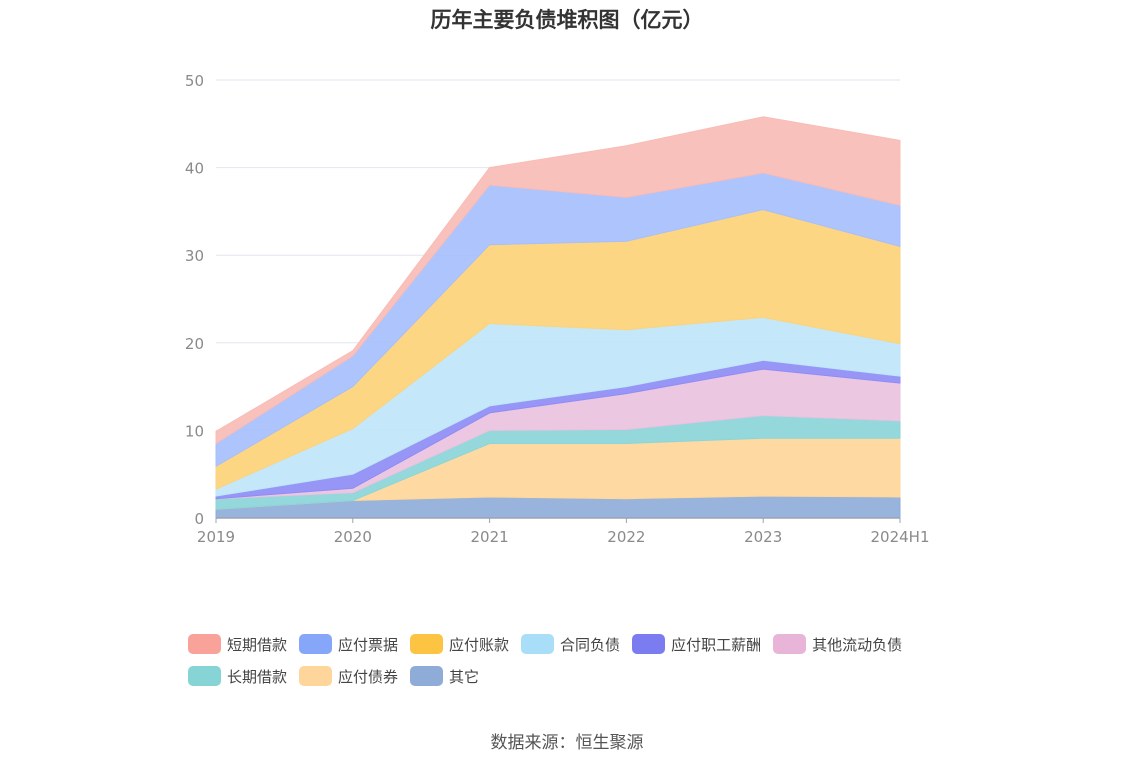 Image resolution: width=1134 pixels, height=766 pixels. I want to click on legend-label: 应付账款, so click(479, 644).